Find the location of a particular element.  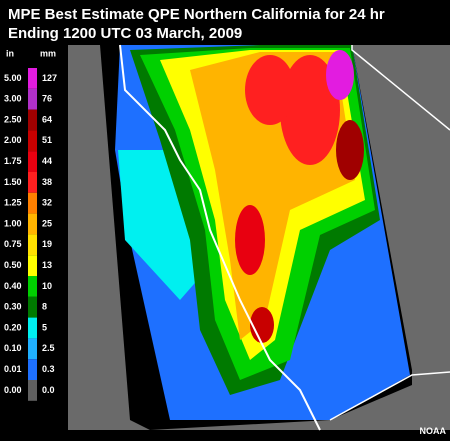

legend-mm-label: 32 is located at coordinates (47, 203).